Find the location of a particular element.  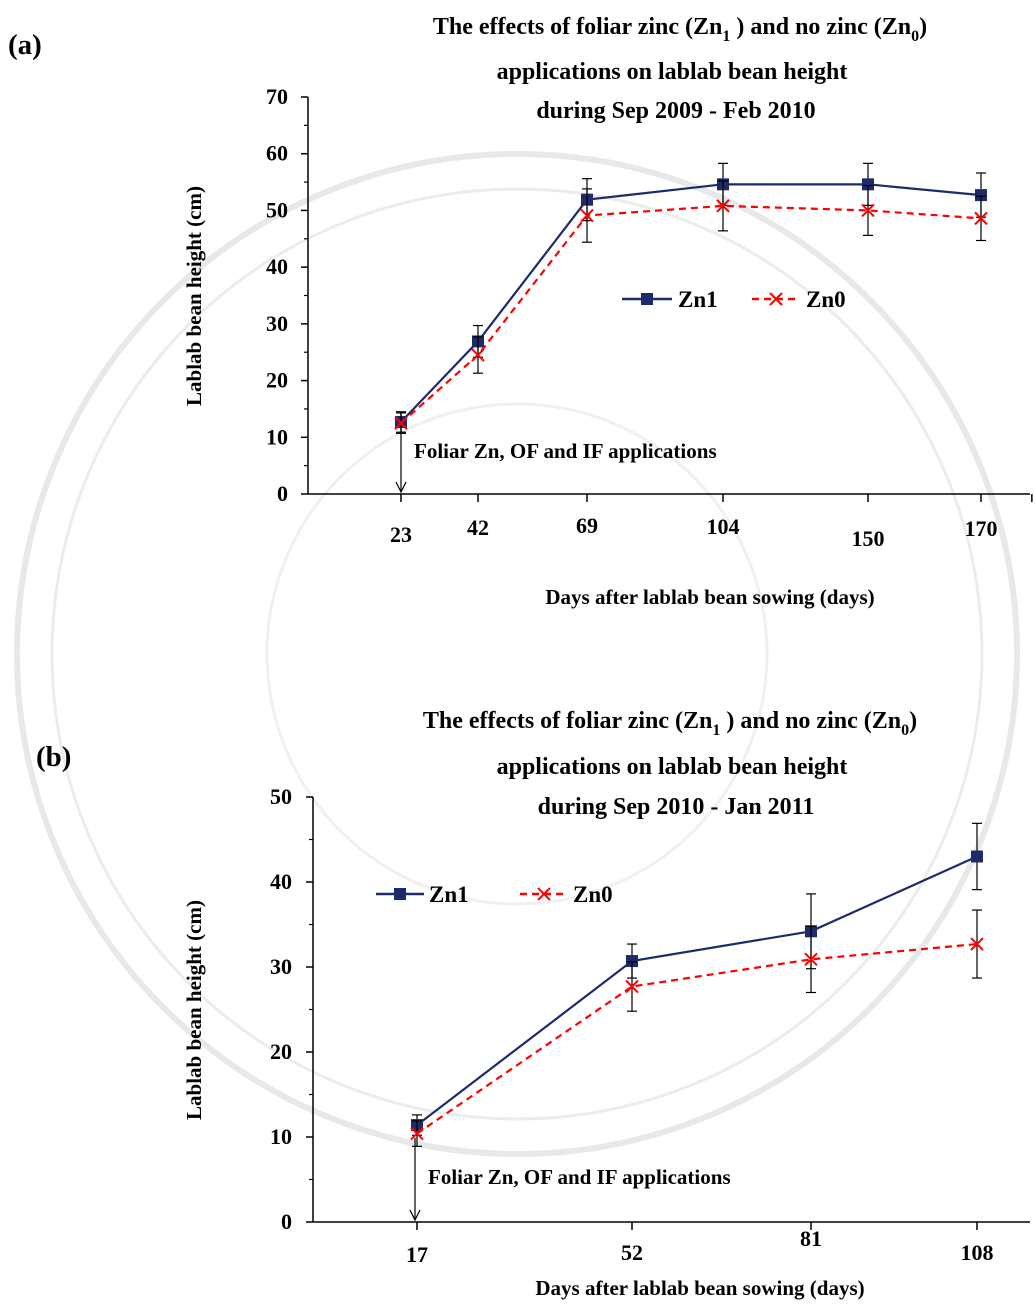

chart-a-title-part: ) and no zinc (Zn is located at coordinates (820, 27).